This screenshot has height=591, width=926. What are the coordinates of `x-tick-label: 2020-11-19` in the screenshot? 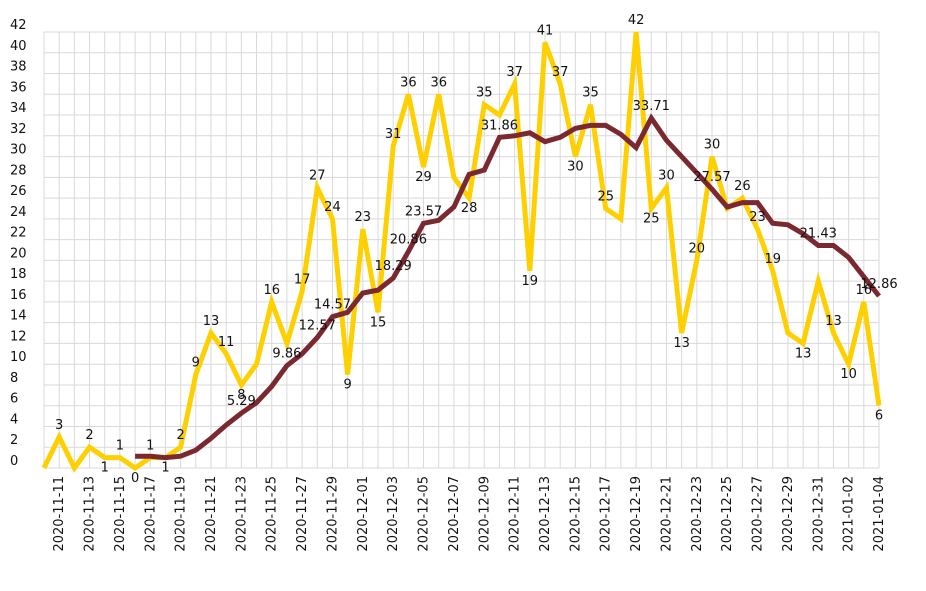 It's located at (181, 514).